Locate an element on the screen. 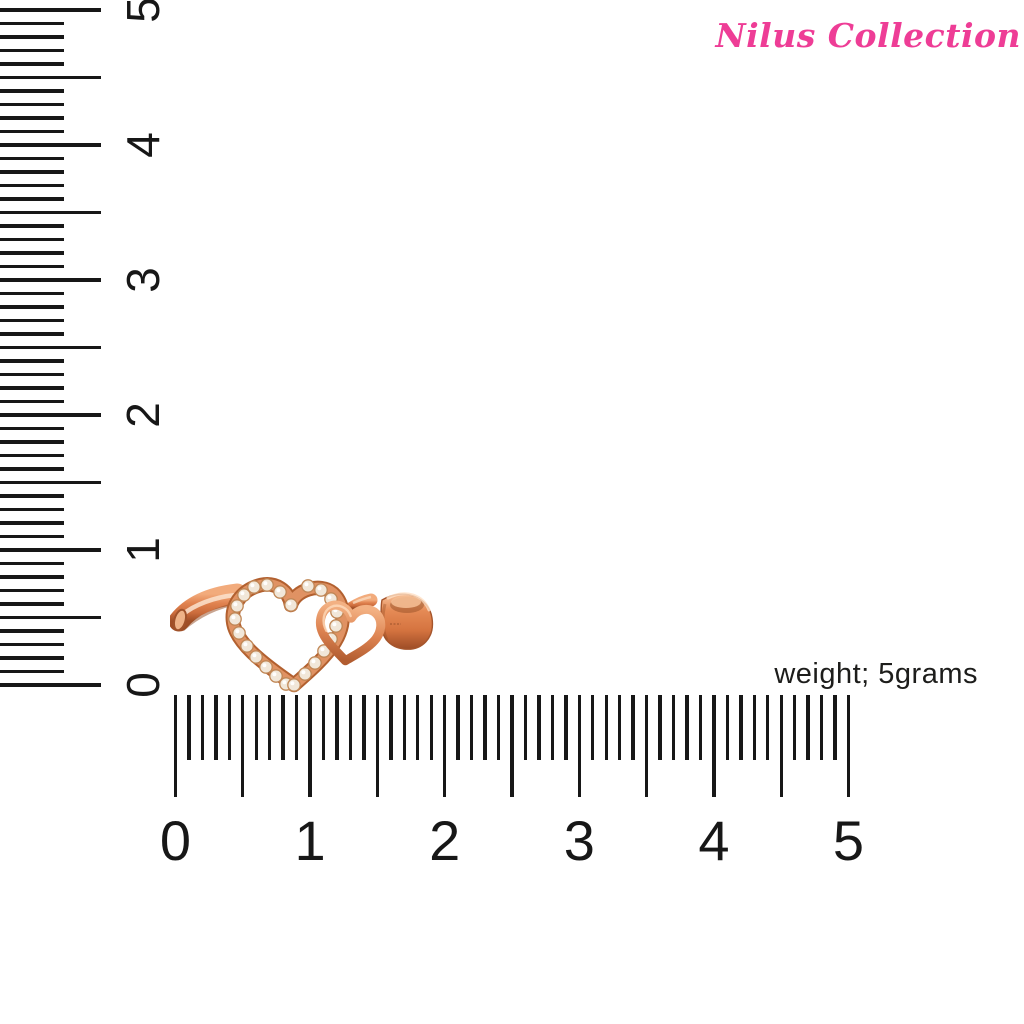 Image resolution: width=1024 pixels, height=1024 pixels. horizontal-ruler-number: 5 is located at coordinates (848, 840).